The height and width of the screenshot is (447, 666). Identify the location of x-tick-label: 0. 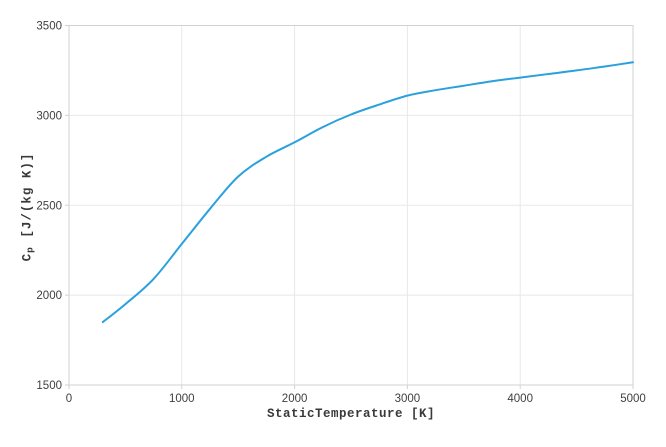
(69, 399).